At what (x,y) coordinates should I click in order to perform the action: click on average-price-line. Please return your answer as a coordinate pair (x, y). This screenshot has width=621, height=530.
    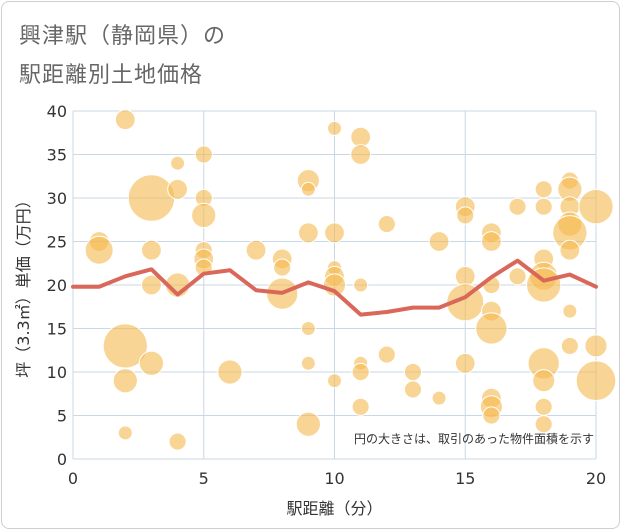
    Looking at the image, I should click on (334, 287).